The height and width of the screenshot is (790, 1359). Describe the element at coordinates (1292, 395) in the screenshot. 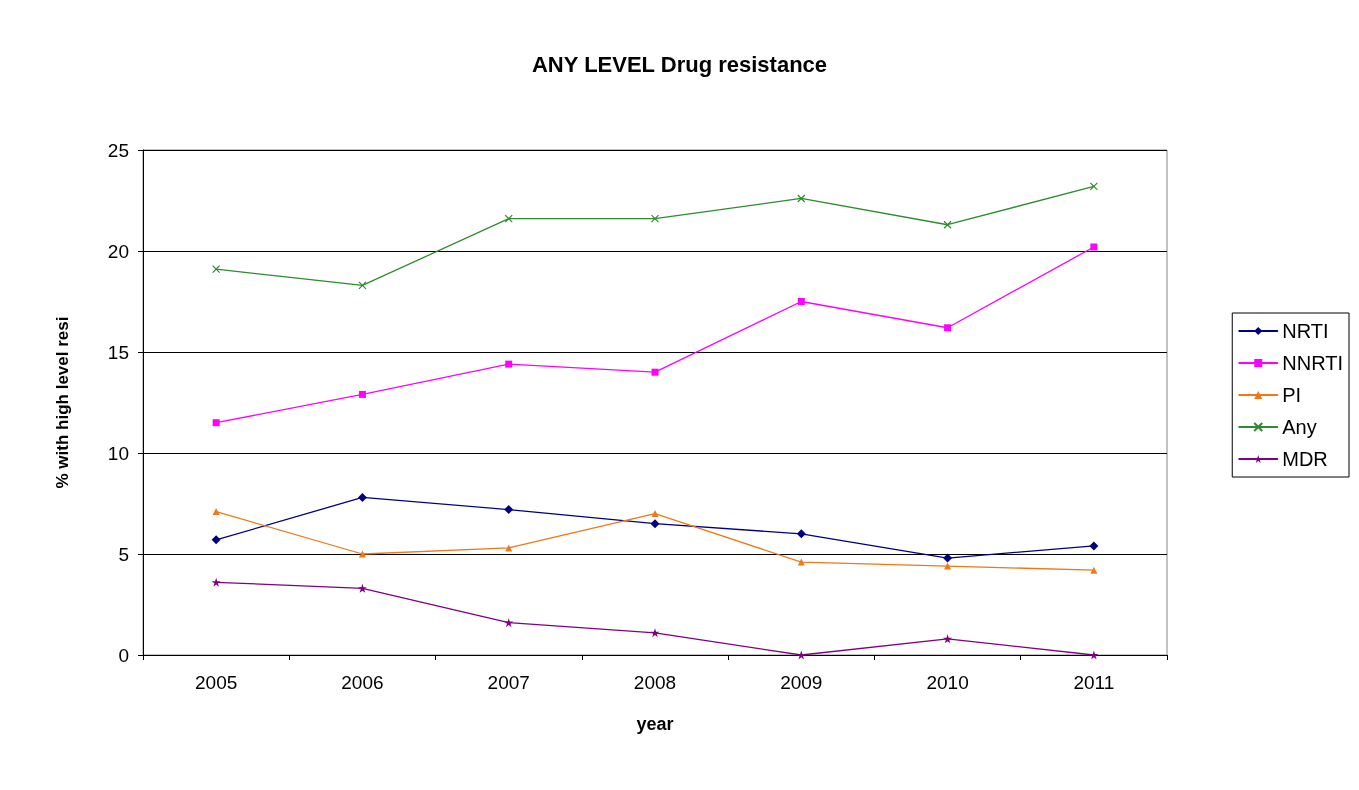

I see `legend-label: PI` at that location.